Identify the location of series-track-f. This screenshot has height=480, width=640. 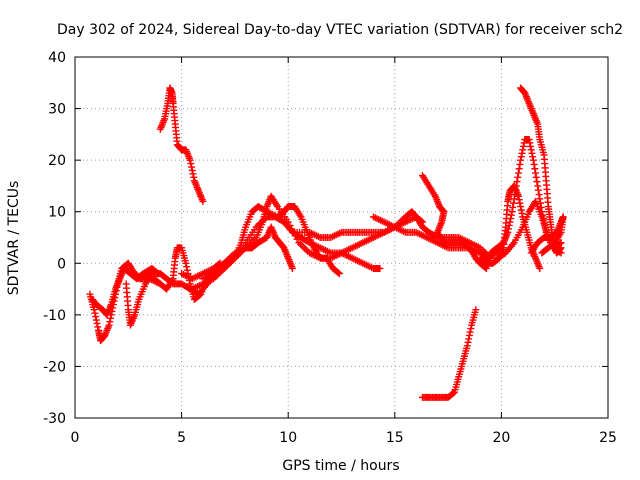
(281, 237).